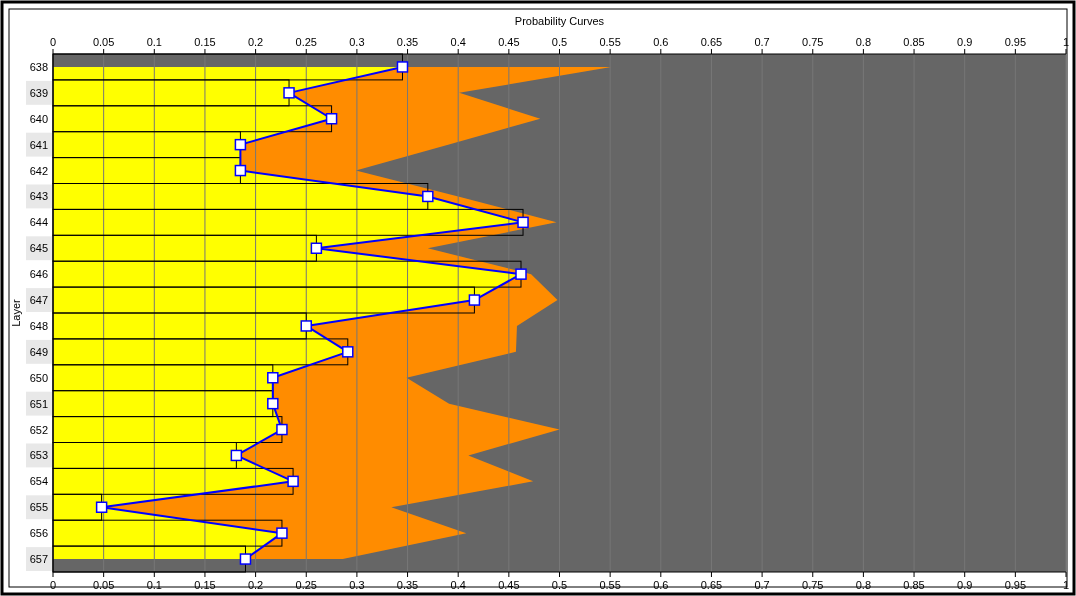  What do you see at coordinates (38, 144) in the screenshot?
I see `y-tick-label: 641` at bounding box center [38, 144].